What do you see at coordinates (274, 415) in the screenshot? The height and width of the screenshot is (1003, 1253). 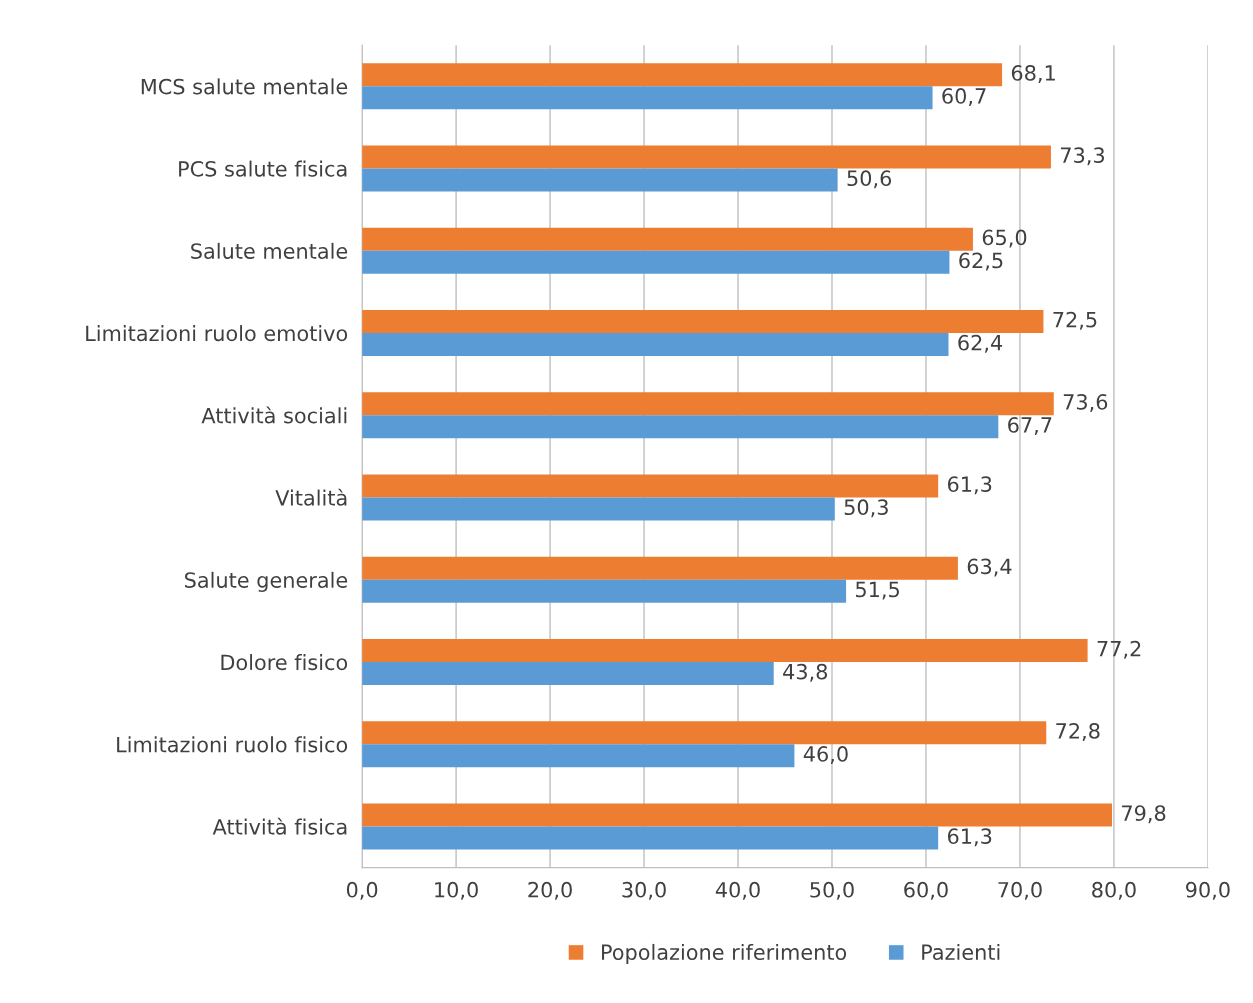 I see `y-tick-label: Attività sociali` at bounding box center [274, 415].